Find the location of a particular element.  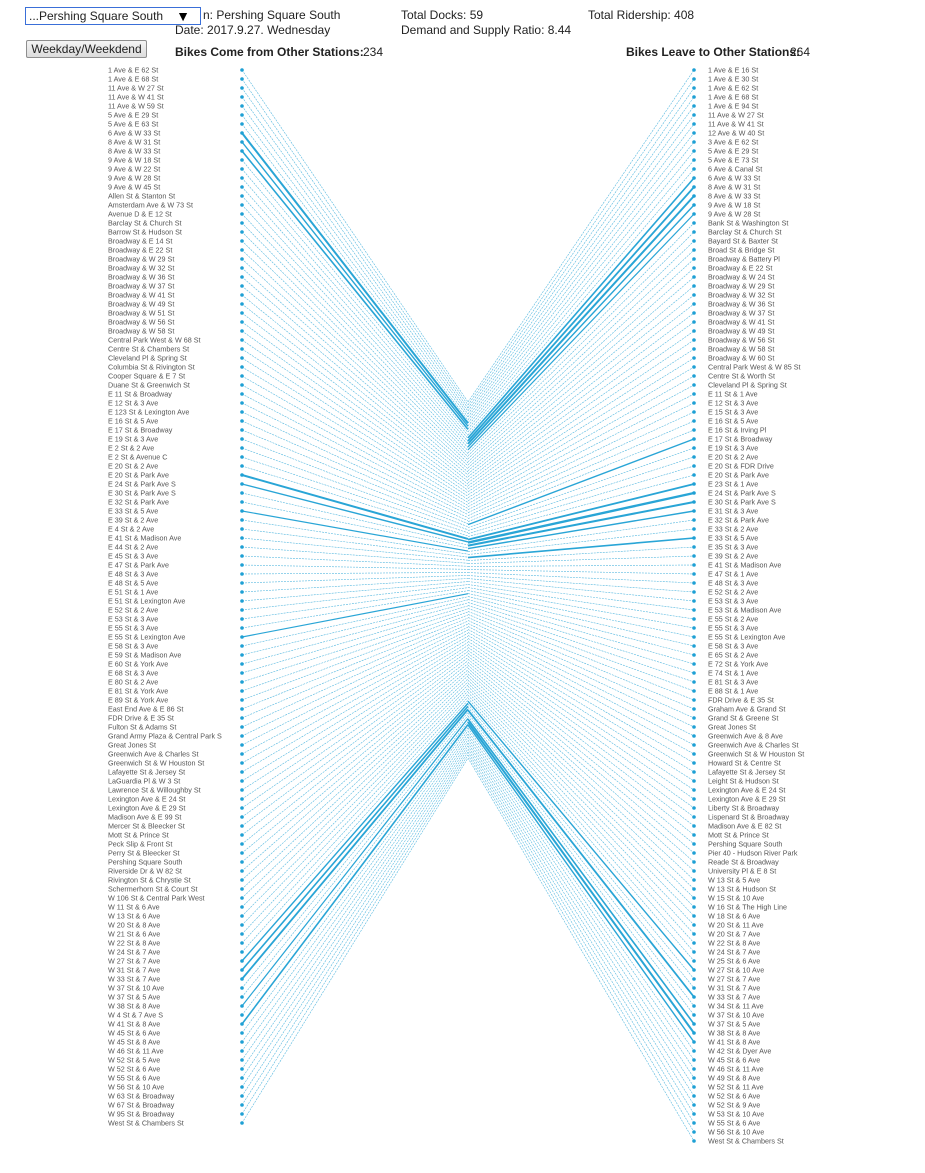

incoming-station-label: E 30 St & Park Ave S is located at coordinates (142, 493).